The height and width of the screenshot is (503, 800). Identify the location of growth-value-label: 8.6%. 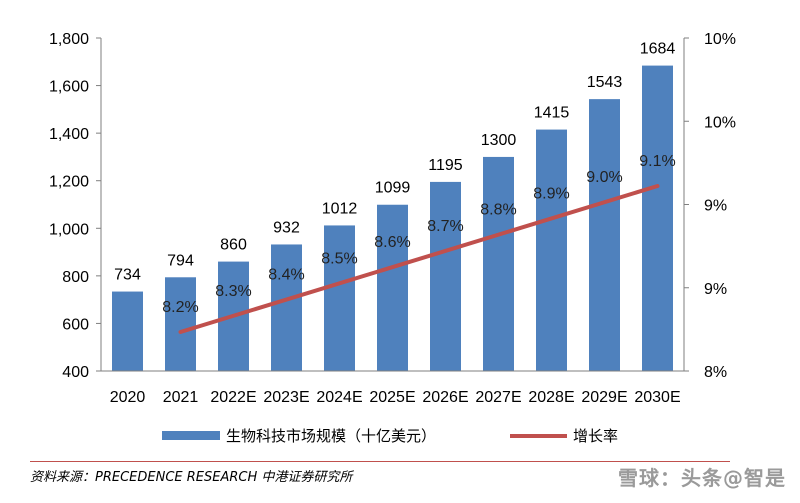
(392, 242).